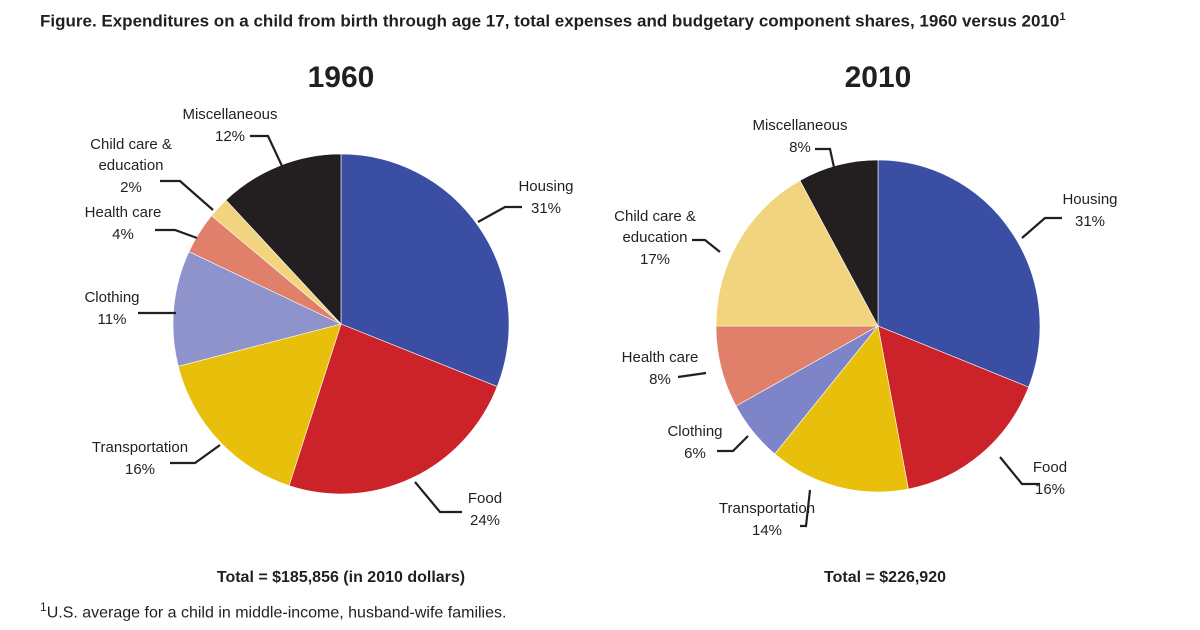 The width and height of the screenshot is (1200, 630). What do you see at coordinates (112, 319) in the screenshot?
I see `slice-value-clothing: 11%` at bounding box center [112, 319].